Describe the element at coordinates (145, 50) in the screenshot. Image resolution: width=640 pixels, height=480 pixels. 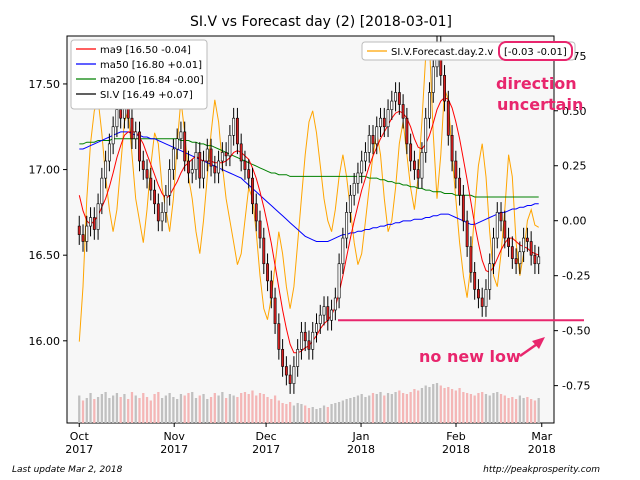
I see `legend-label: ma9 [16.50 -0.04]` at that location.